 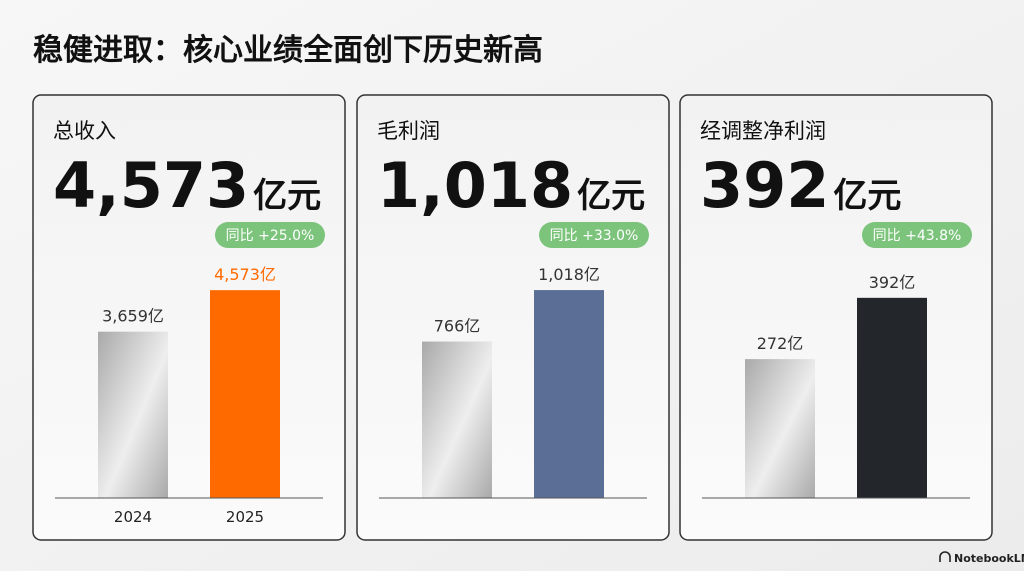 I want to click on badge-text: 同比 +25.0%, so click(x=270, y=236).